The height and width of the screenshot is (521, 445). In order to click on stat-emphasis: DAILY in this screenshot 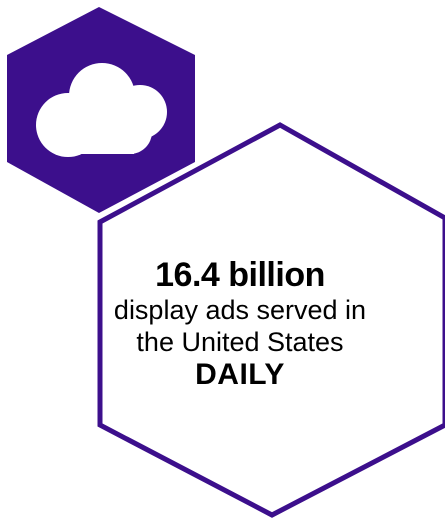, I will do `click(240, 374)`.